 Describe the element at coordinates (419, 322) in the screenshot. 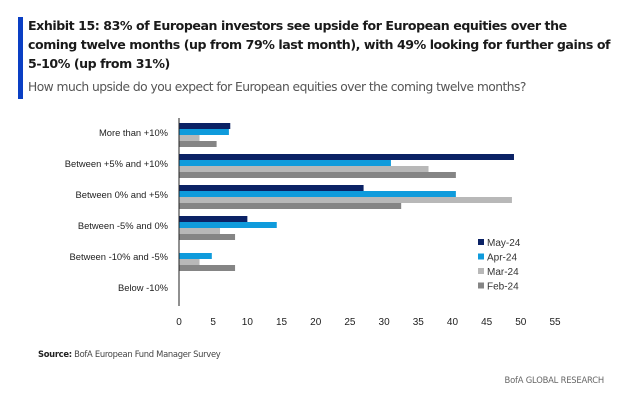

I see `x-tick-label: 35` at that location.